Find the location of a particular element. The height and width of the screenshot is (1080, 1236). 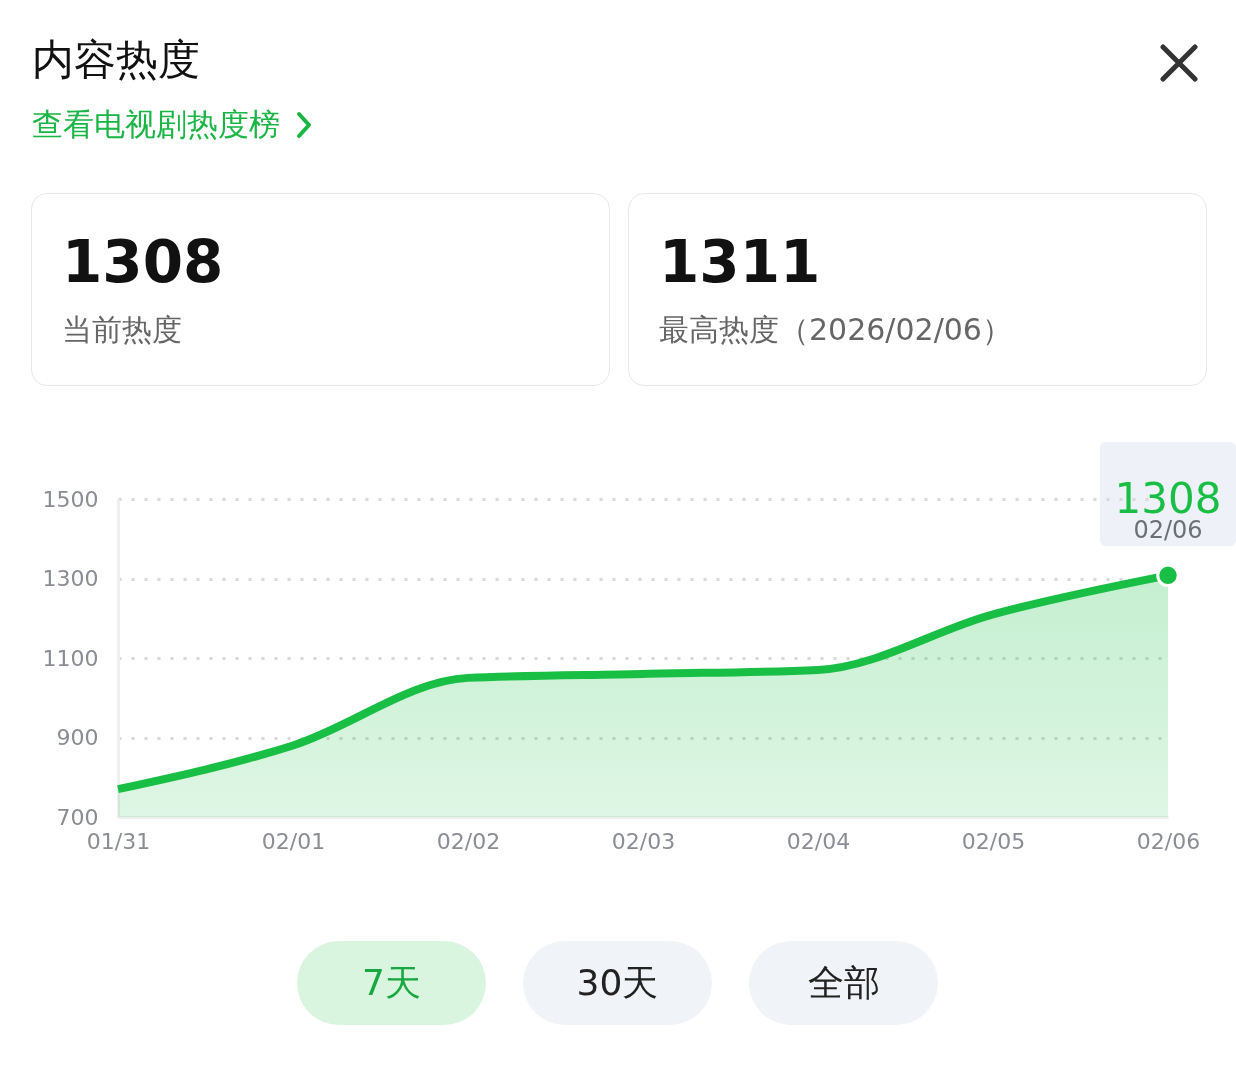

x-tick-label: 02/06 is located at coordinates (1168, 841).